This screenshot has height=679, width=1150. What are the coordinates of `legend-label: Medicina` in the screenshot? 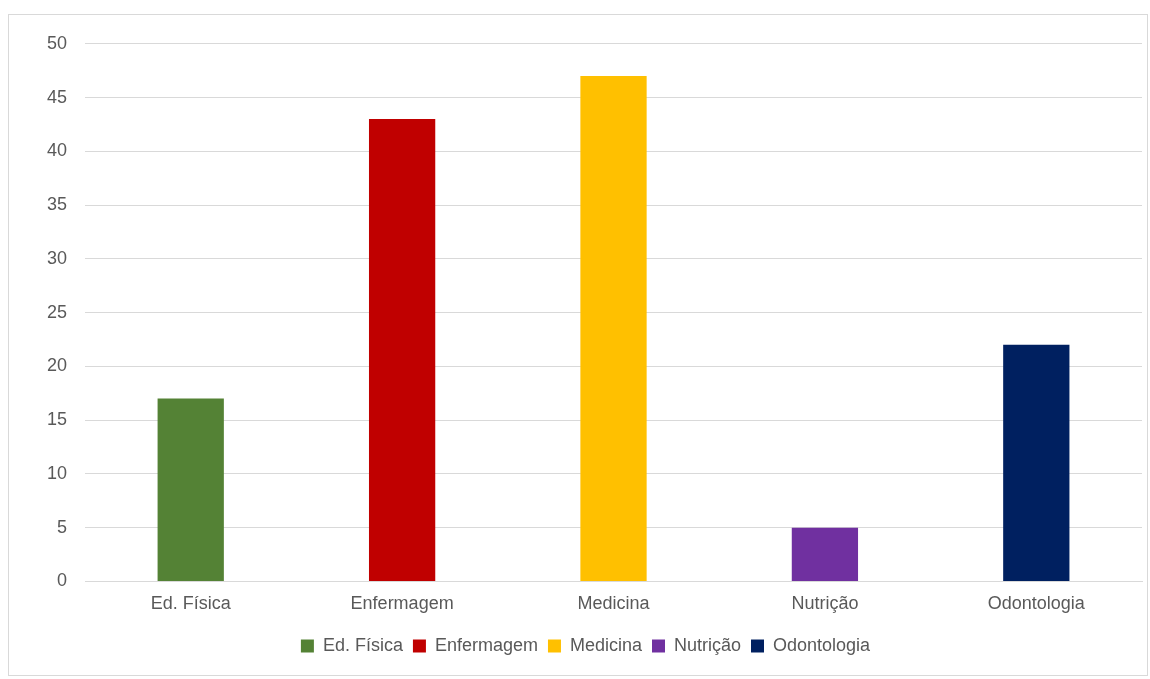 It's located at (606, 644).